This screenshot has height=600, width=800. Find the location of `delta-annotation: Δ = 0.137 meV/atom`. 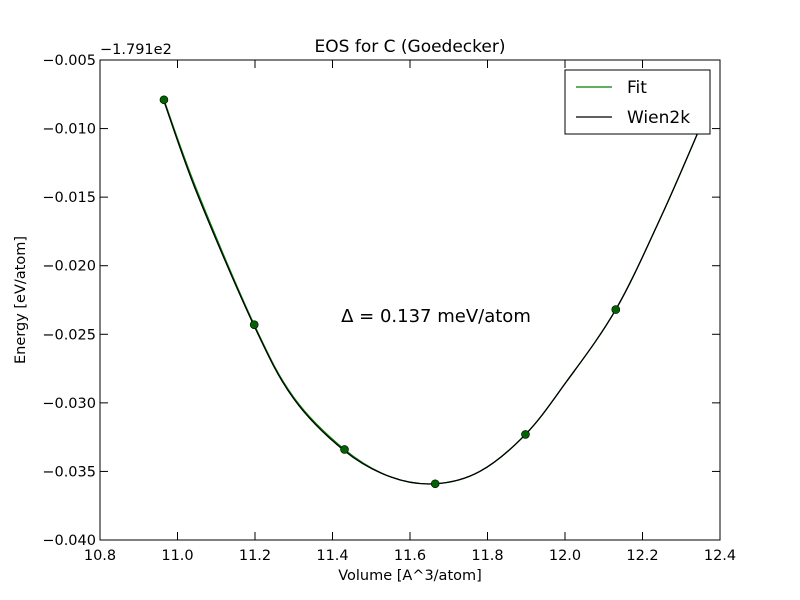

delta-annotation: Δ = 0.137 meV/atom is located at coordinates (436, 316).